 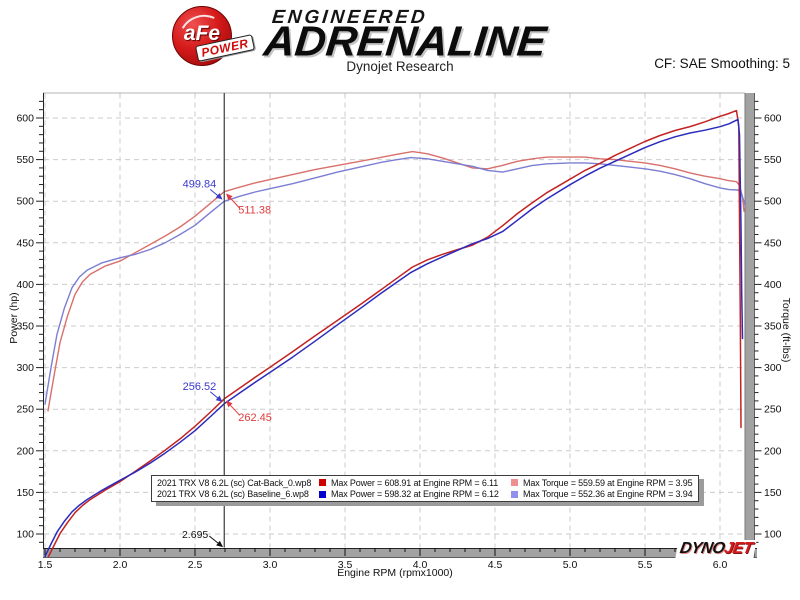 I want to click on x-axis-title: Engine RPM (rpmx1000), so click(x=395, y=573).